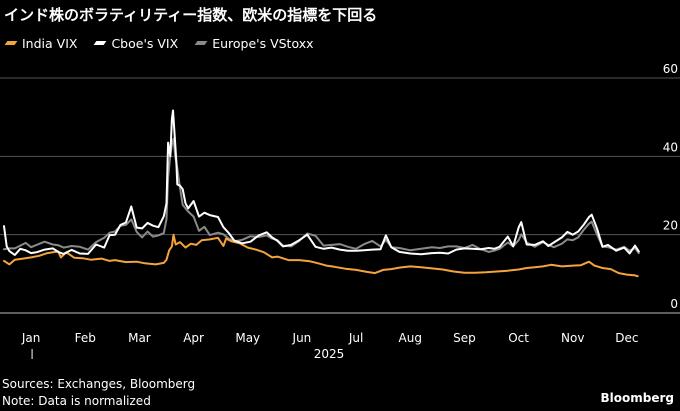 This screenshot has height=411, width=680. What do you see at coordinates (85, 338) in the screenshot?
I see `x-tick-label-feb: Feb` at bounding box center [85, 338].